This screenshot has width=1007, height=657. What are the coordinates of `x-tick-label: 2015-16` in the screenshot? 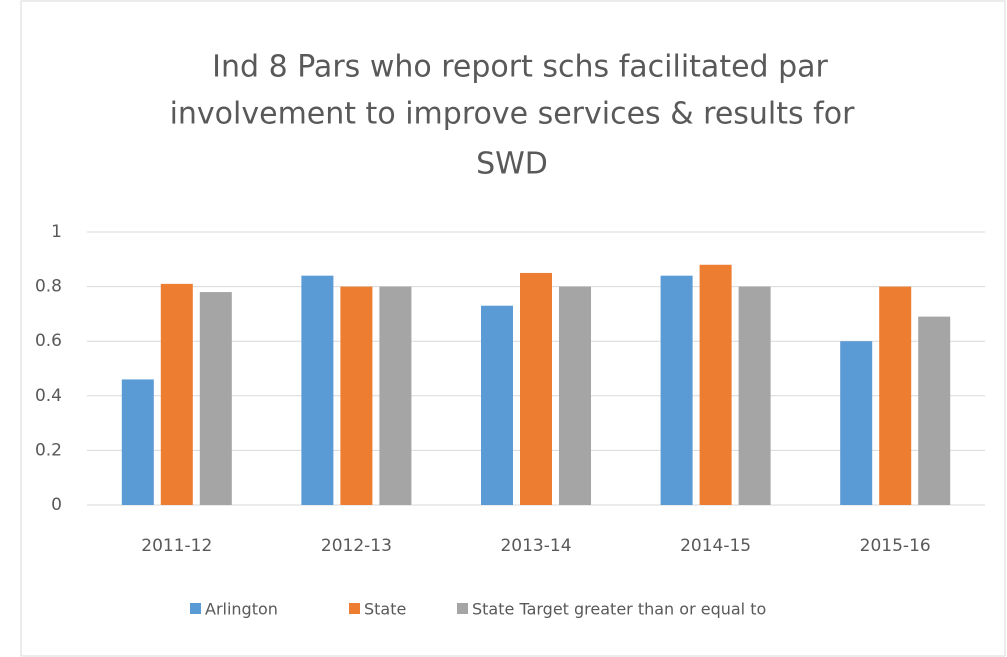 It's located at (895, 546).